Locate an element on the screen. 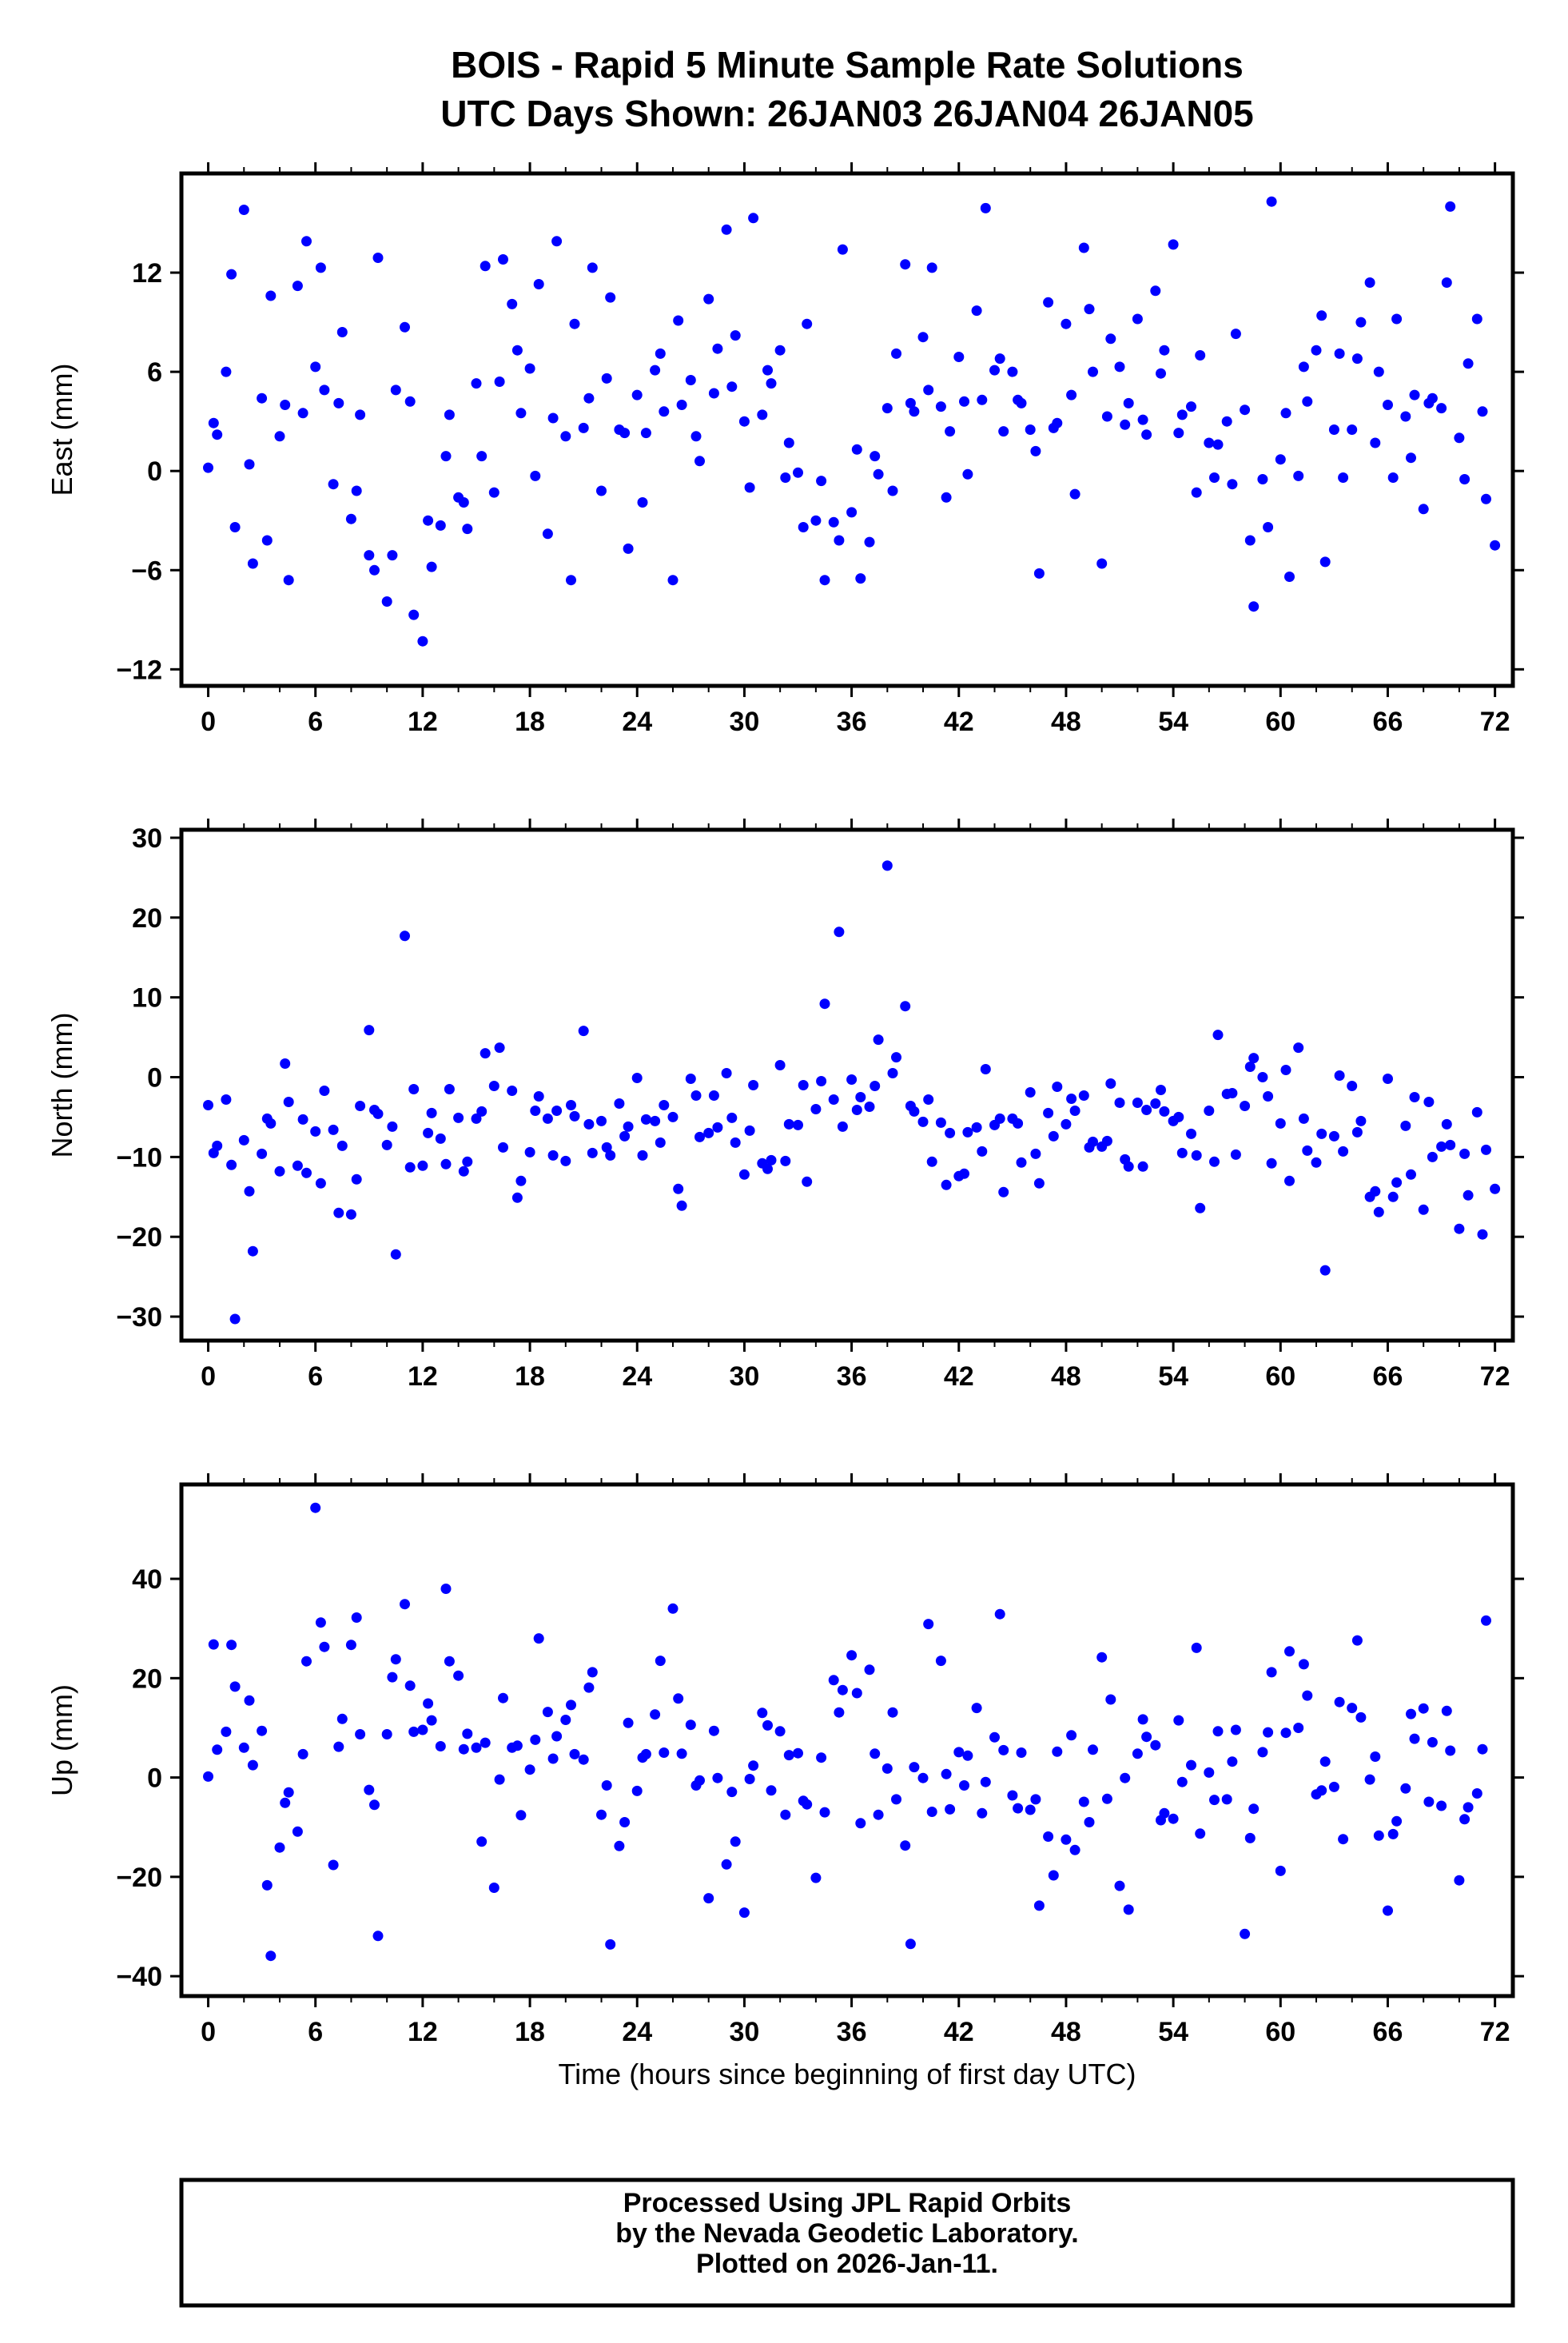 The height and width of the screenshot is (2343, 1568). footer-line3: Plotted on 2026-Jan-11. is located at coordinates (847, 2264).